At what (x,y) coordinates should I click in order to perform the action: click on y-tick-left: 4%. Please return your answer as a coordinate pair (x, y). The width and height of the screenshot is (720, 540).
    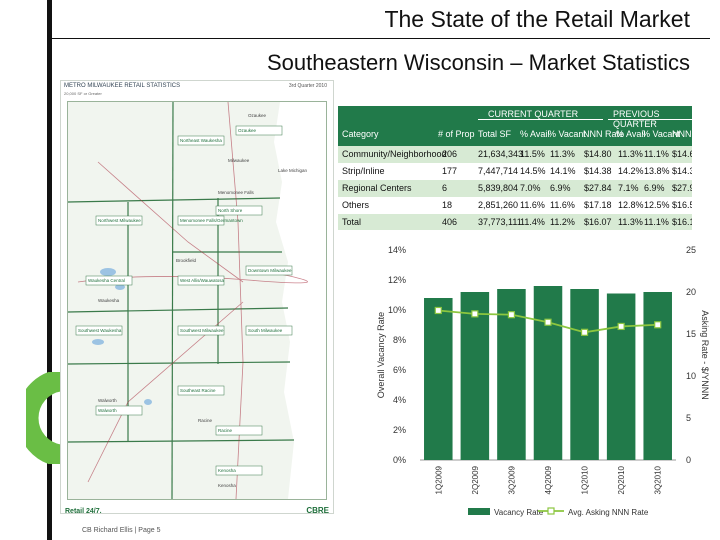
    Looking at the image, I should click on (399, 400).